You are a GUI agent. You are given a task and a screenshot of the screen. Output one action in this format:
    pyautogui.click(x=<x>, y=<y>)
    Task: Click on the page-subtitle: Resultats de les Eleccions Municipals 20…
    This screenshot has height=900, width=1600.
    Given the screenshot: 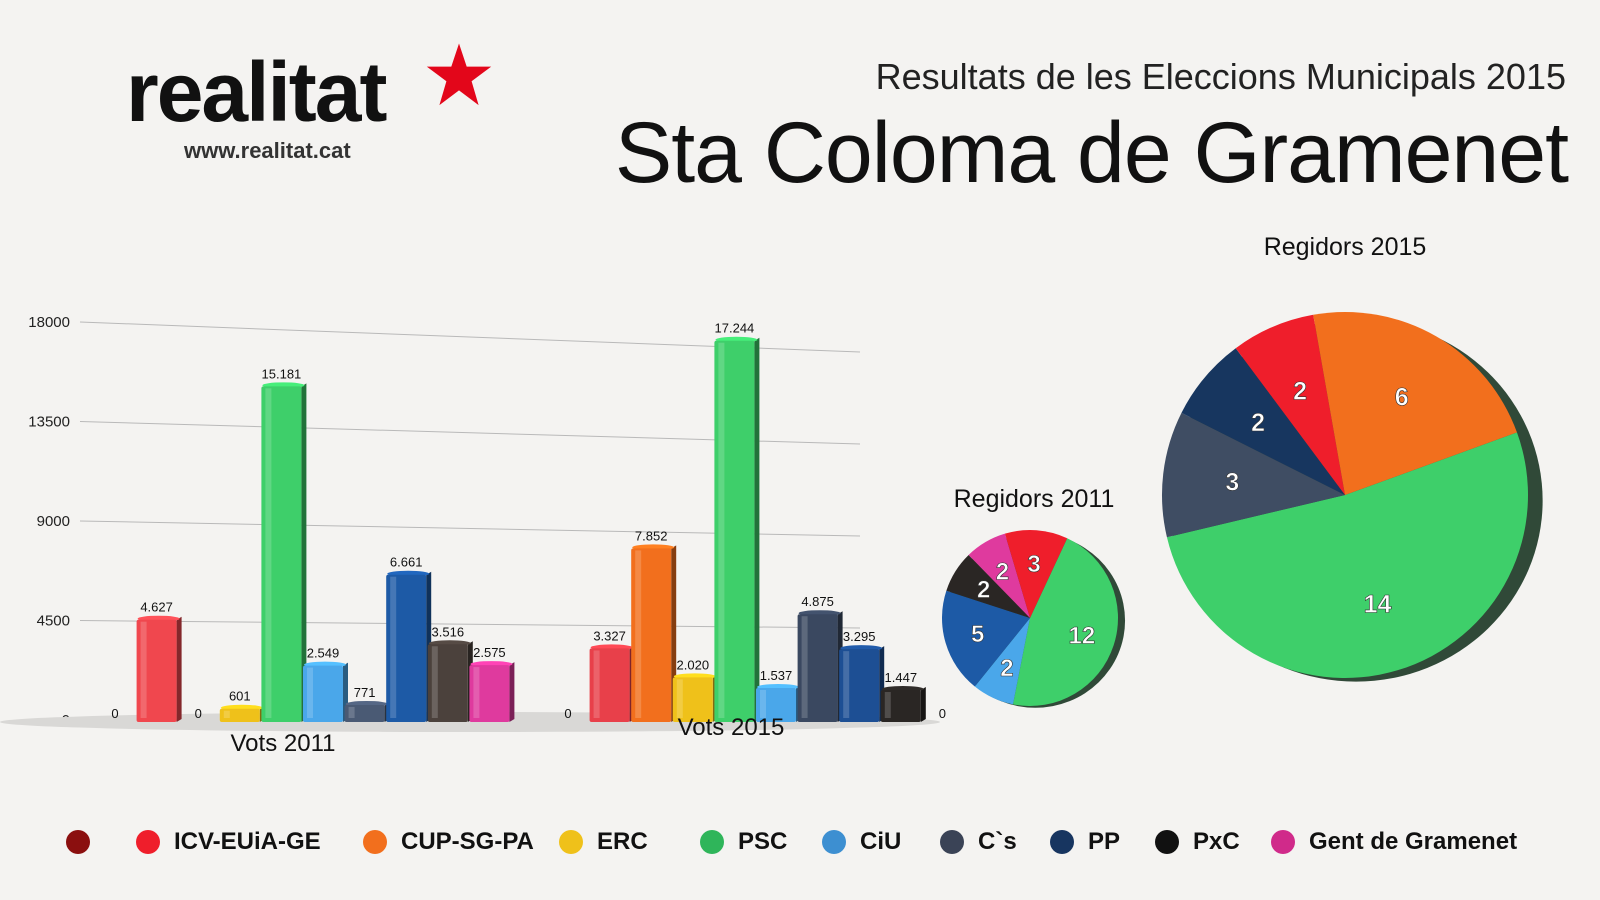 What is the action you would take?
    pyautogui.click(x=1220, y=76)
    